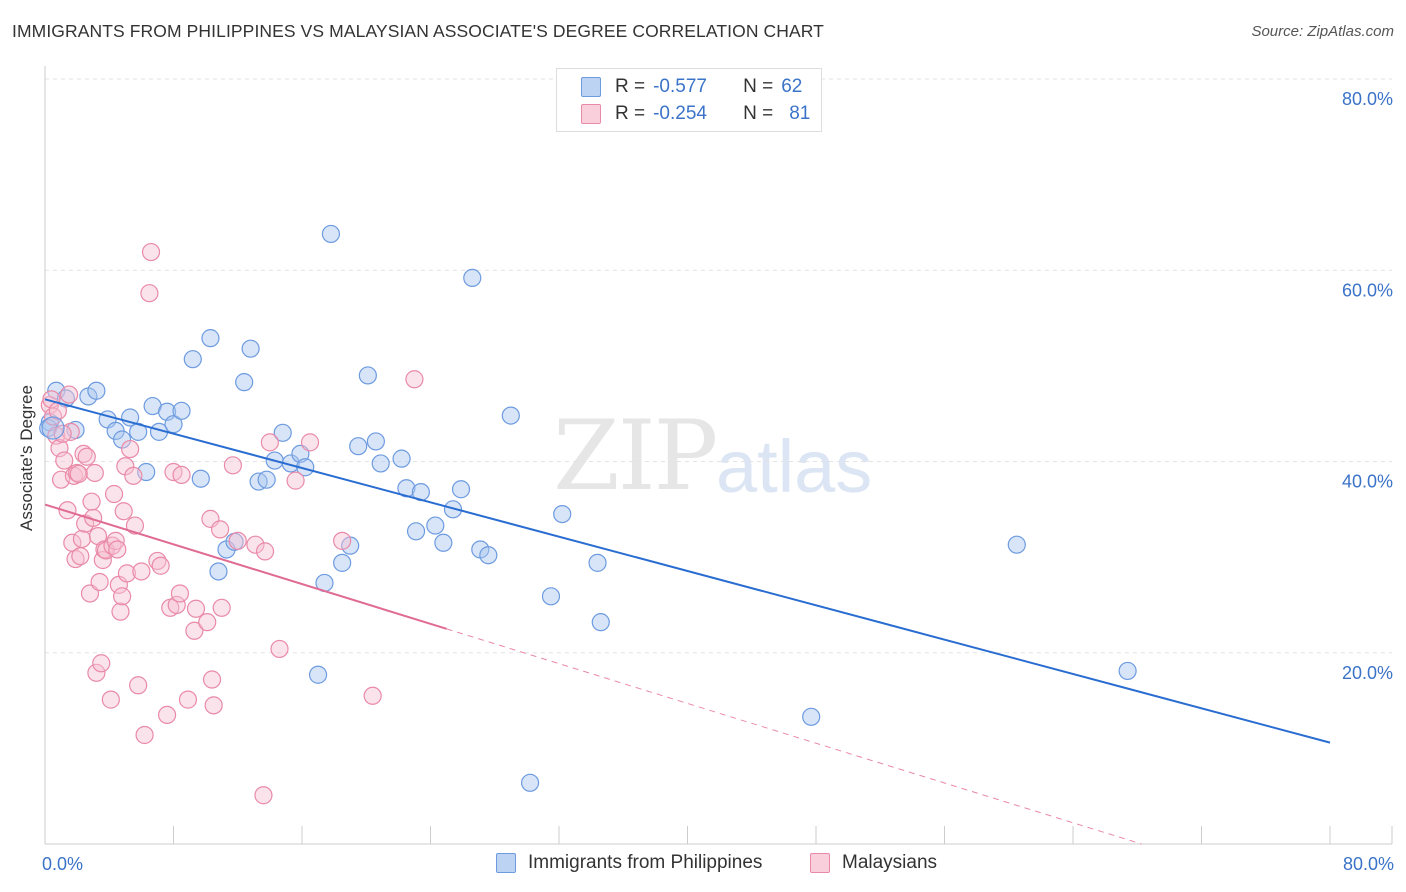  Describe the element at coordinates (1367, 290) in the screenshot. I see `y-tick-label: 60.0%` at that location.